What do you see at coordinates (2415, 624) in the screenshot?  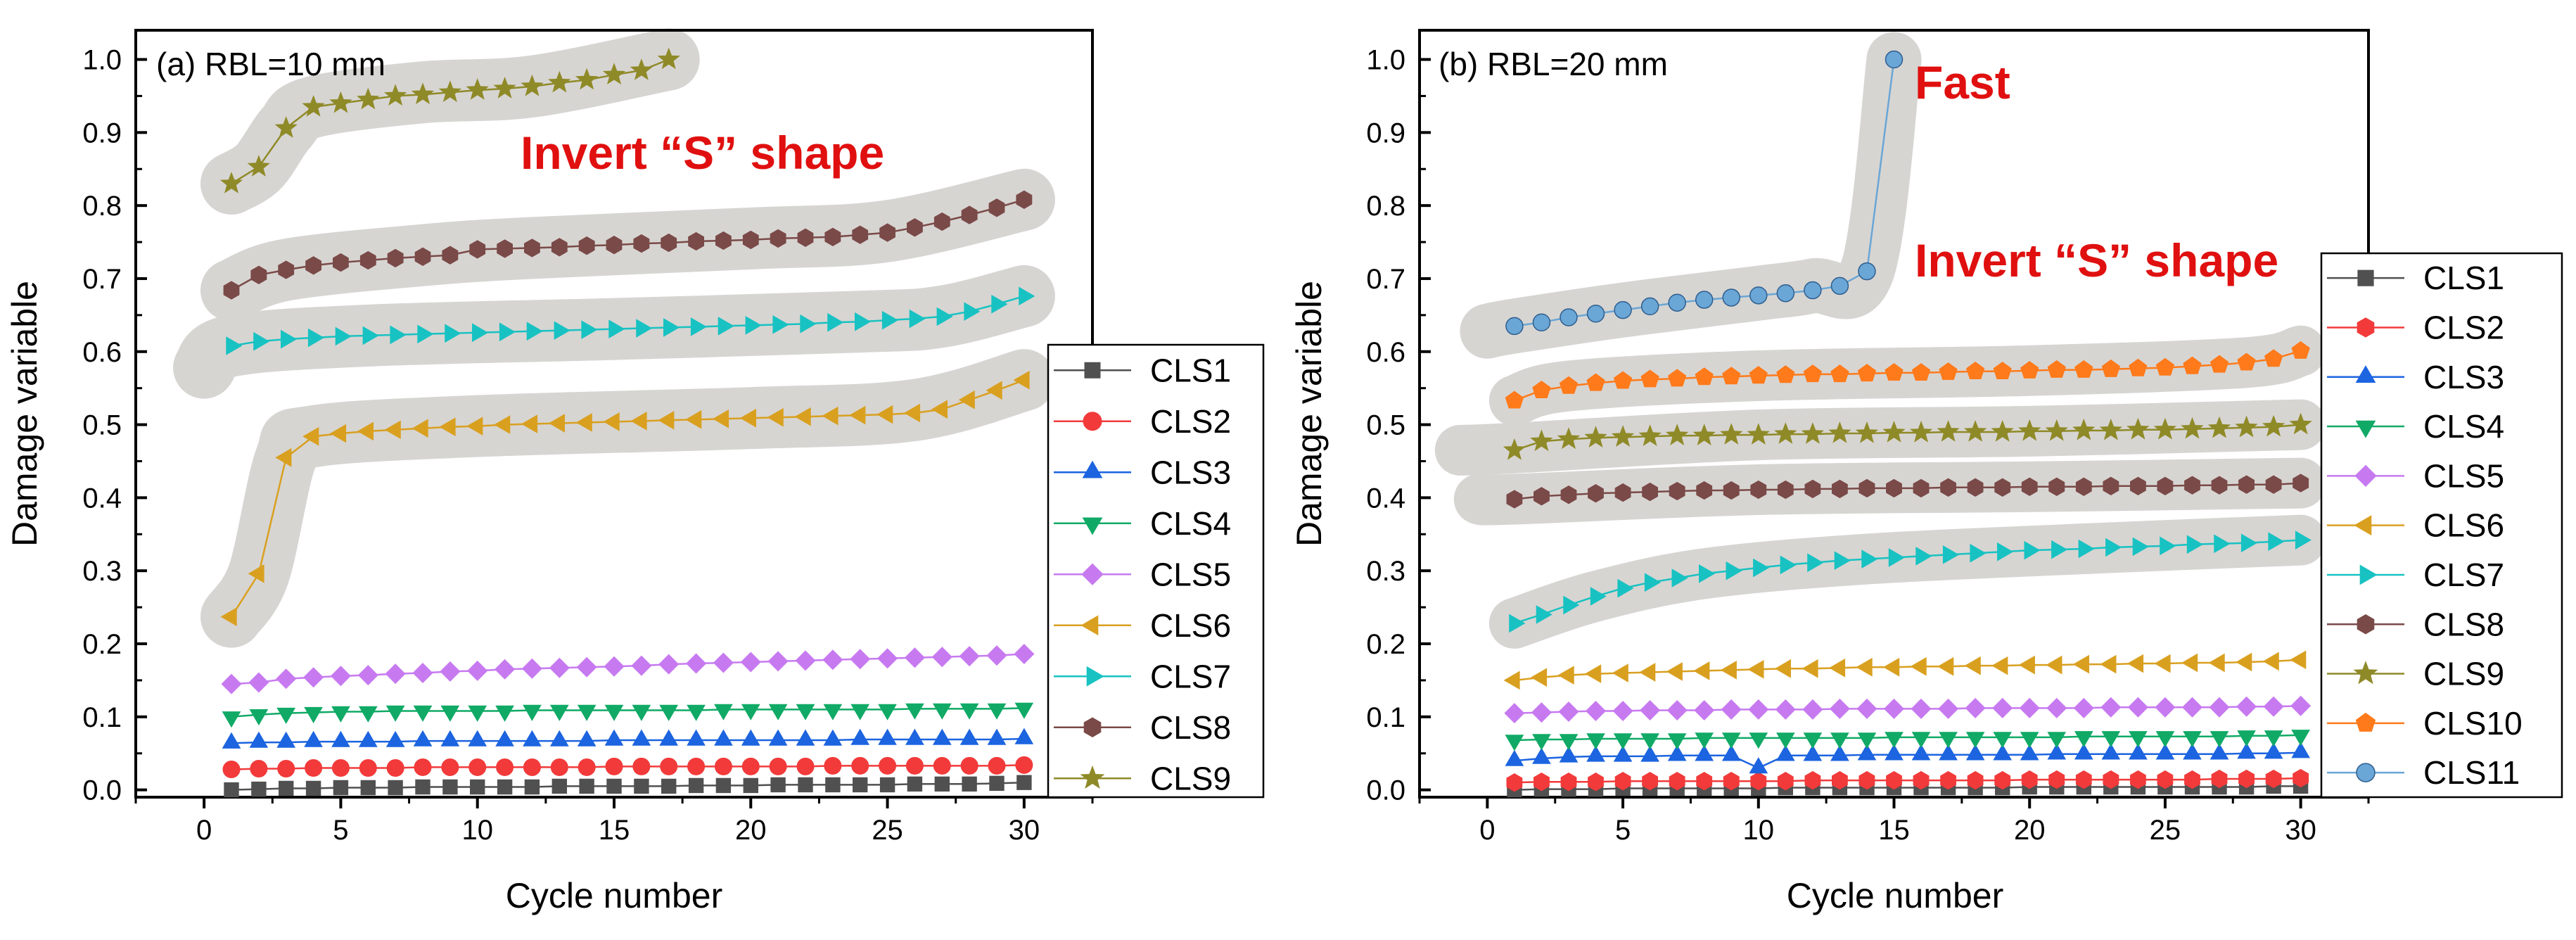 I see `legend-item-cls8: CLS8` at bounding box center [2415, 624].